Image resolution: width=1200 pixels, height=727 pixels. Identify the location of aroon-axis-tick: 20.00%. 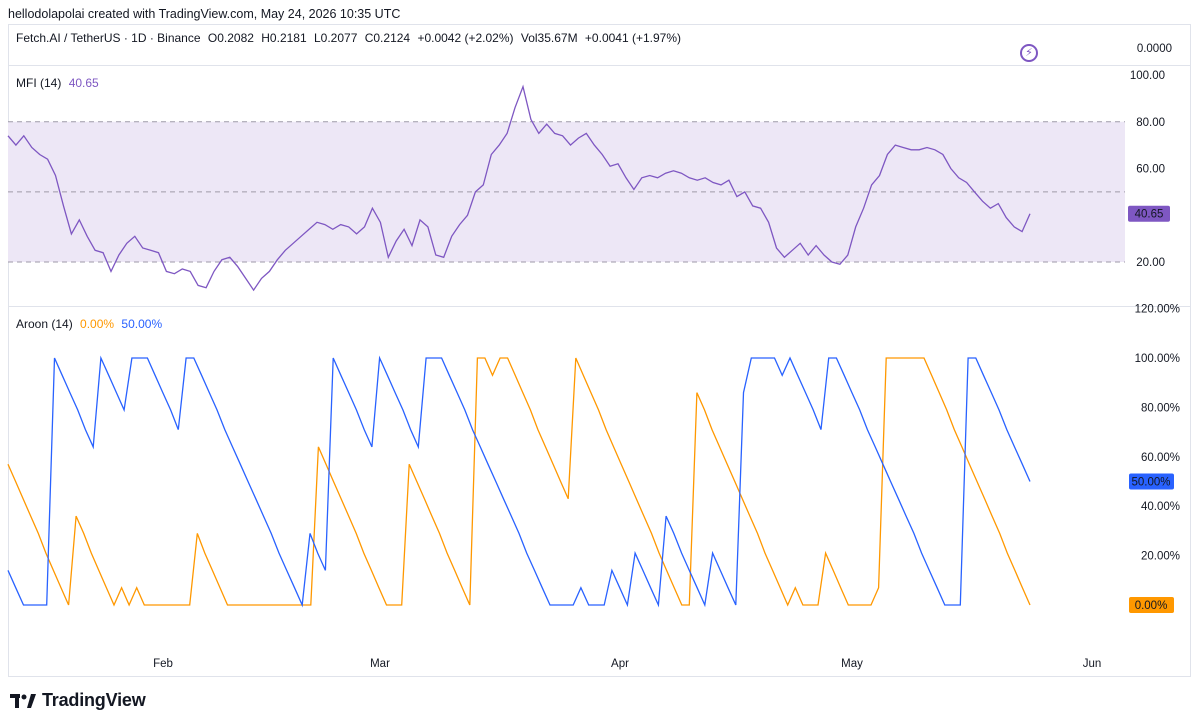
(1160, 557).